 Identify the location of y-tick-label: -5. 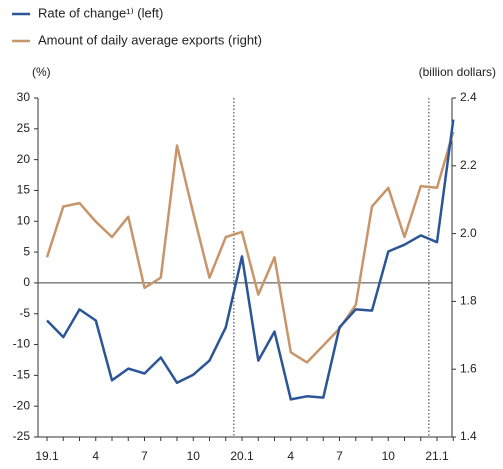
(24, 313).